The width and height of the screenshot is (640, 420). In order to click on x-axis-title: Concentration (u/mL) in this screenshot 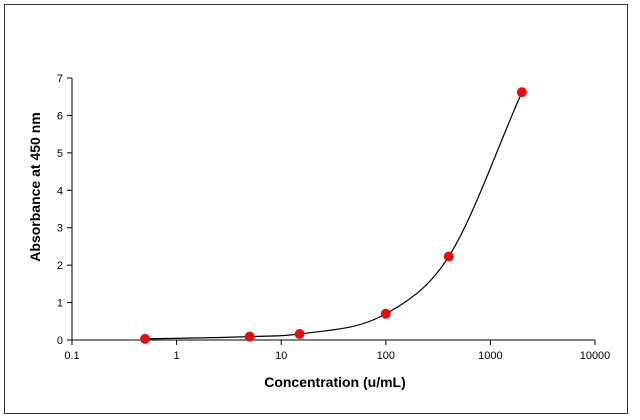, I will do `click(335, 382)`.